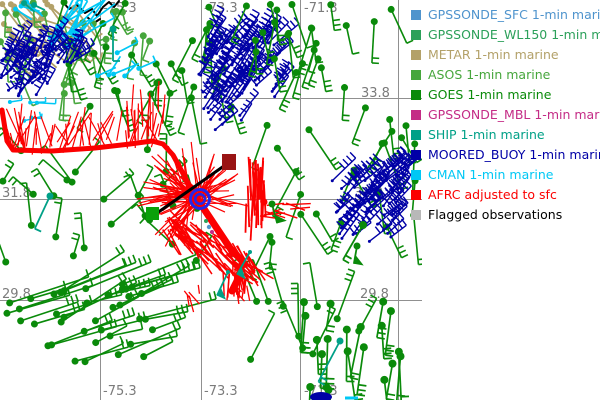  What do you see at coordinates (110, 305) in the screenshot?
I see `goes-barbs-botleft` at bounding box center [110, 305].